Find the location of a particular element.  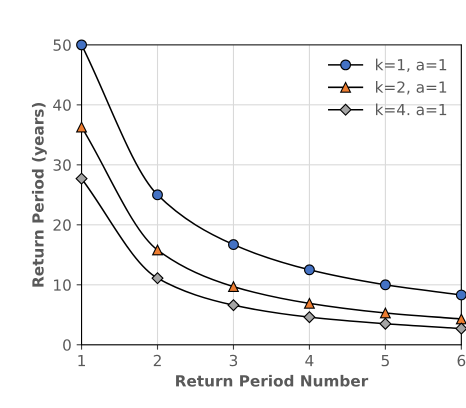

x-axis-title: Return Period Number is located at coordinates (272, 380).